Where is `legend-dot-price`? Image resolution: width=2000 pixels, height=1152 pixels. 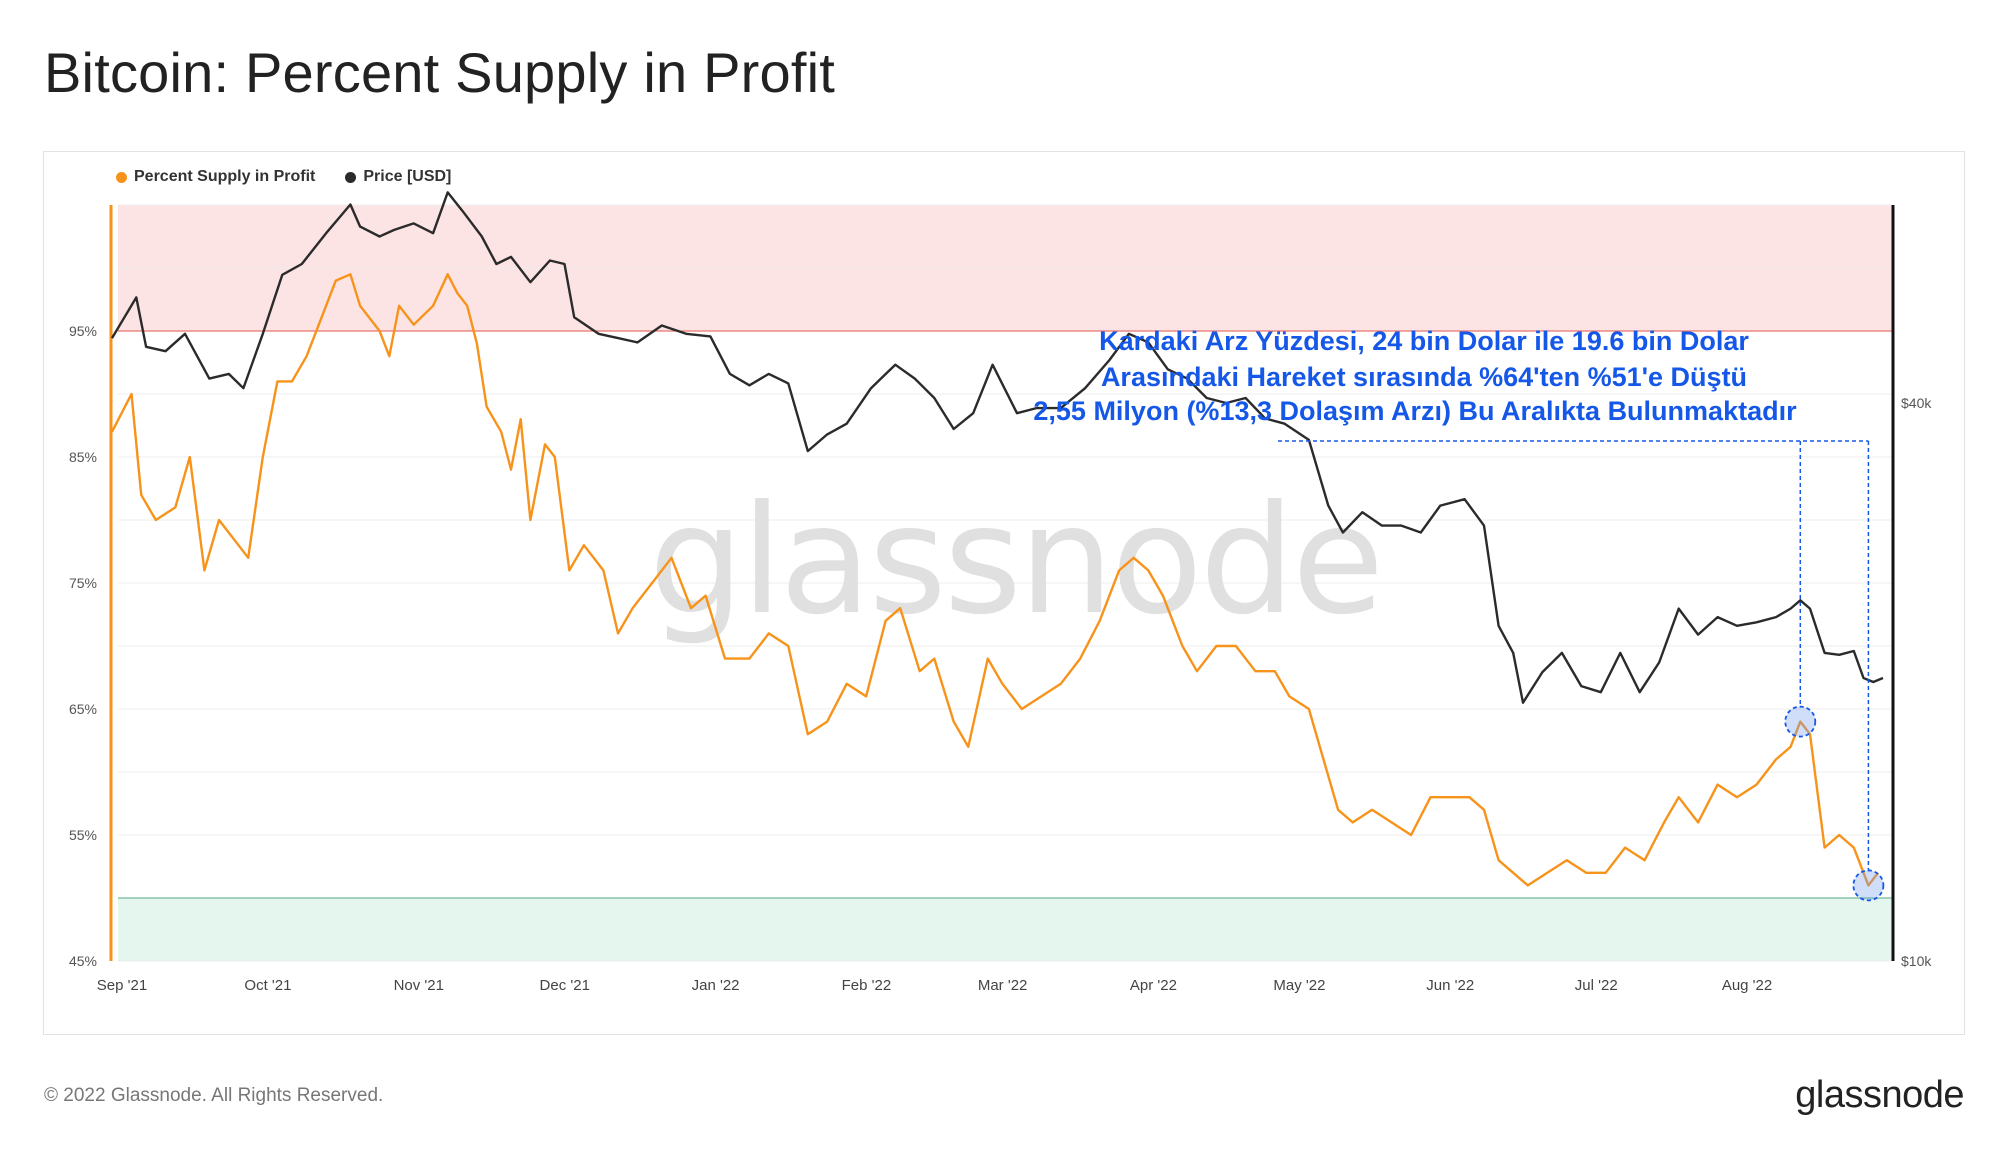
legend-dot-price is located at coordinates (351, 177).